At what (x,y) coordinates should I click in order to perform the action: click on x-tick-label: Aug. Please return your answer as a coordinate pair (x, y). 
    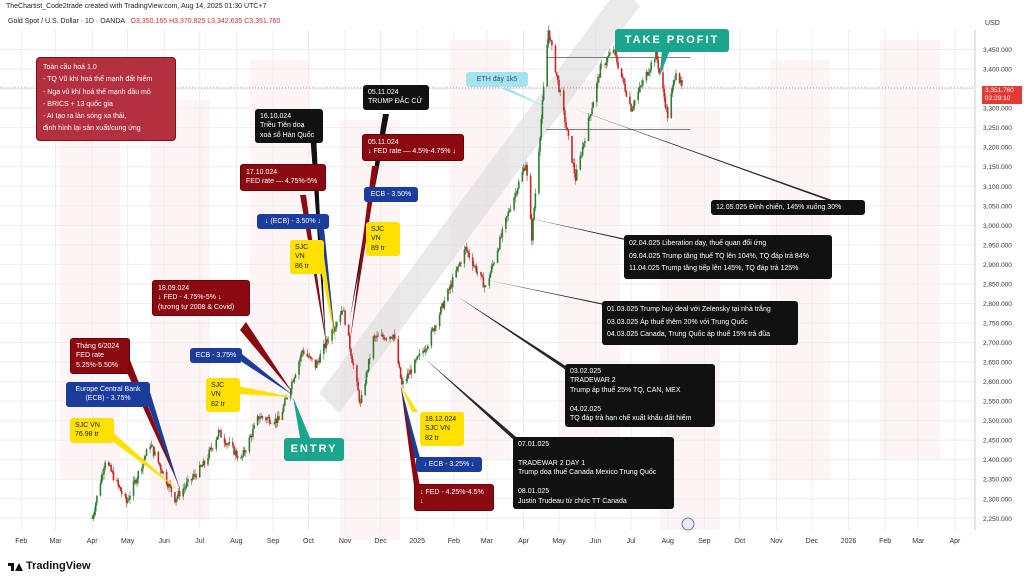
    Looking at the image, I should click on (667, 541).